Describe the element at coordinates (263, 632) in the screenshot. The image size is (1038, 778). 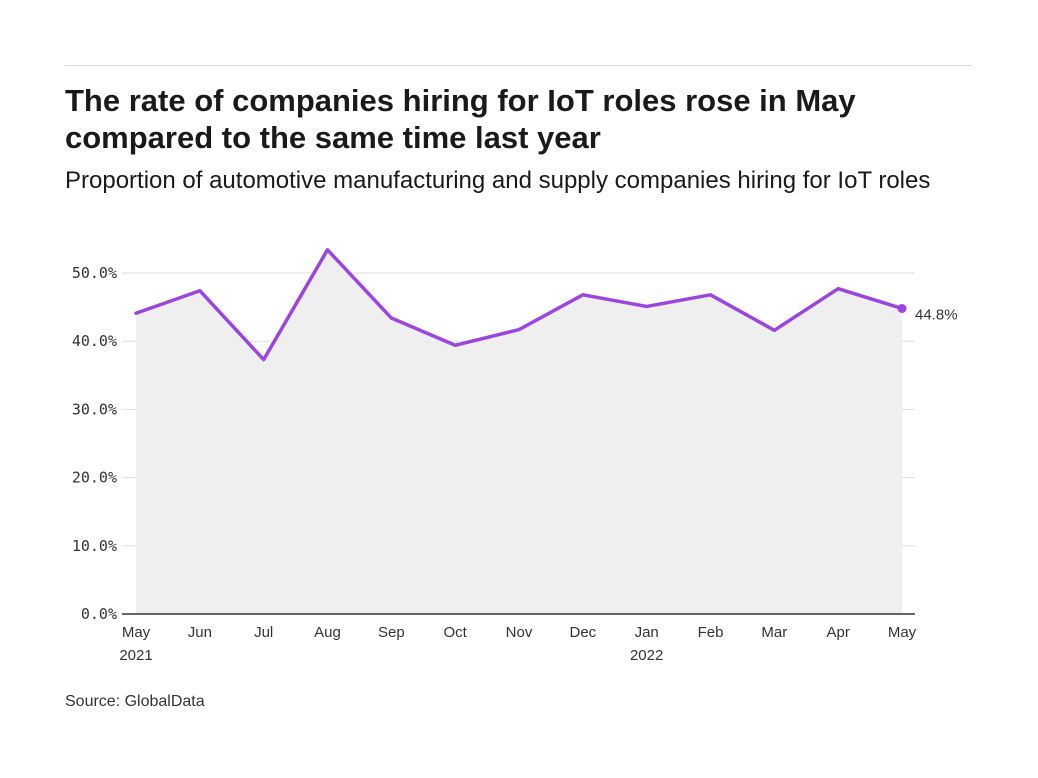
I see `x-tick-label: Jul` at that location.